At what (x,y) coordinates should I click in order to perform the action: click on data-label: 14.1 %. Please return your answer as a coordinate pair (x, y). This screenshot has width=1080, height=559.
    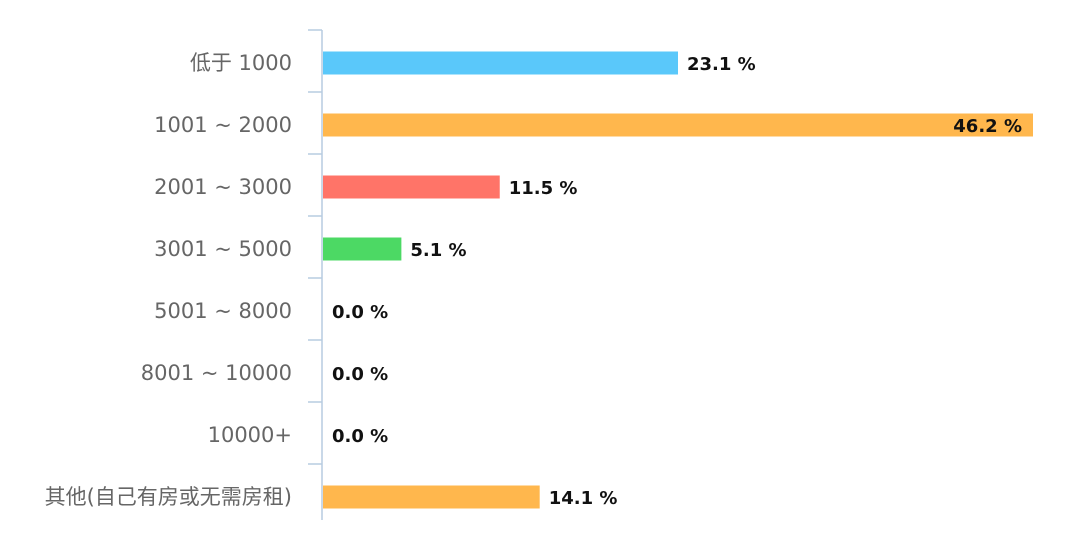
    Looking at the image, I should click on (583, 498).